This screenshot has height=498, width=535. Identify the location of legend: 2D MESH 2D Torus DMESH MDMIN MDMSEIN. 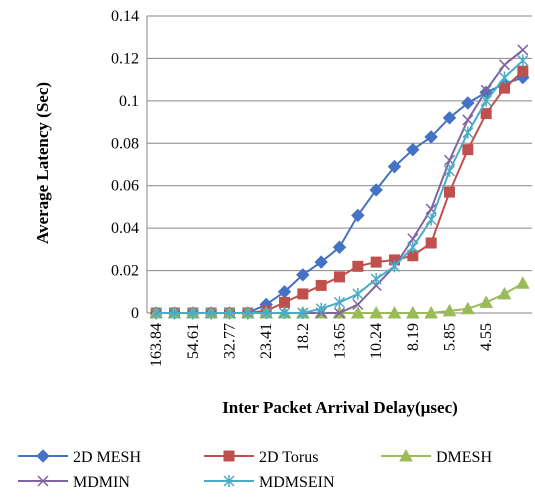
(255, 469).